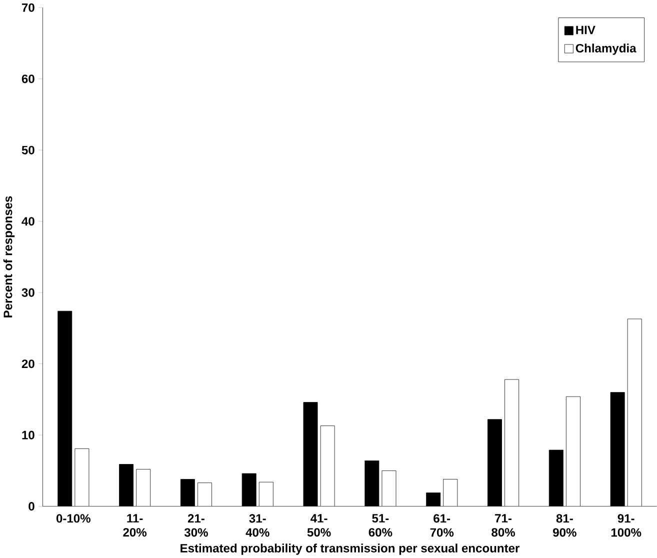 The image size is (657, 558). What do you see at coordinates (442, 525) in the screenshot?
I see `x-tick-label: 61- 70%` at bounding box center [442, 525].